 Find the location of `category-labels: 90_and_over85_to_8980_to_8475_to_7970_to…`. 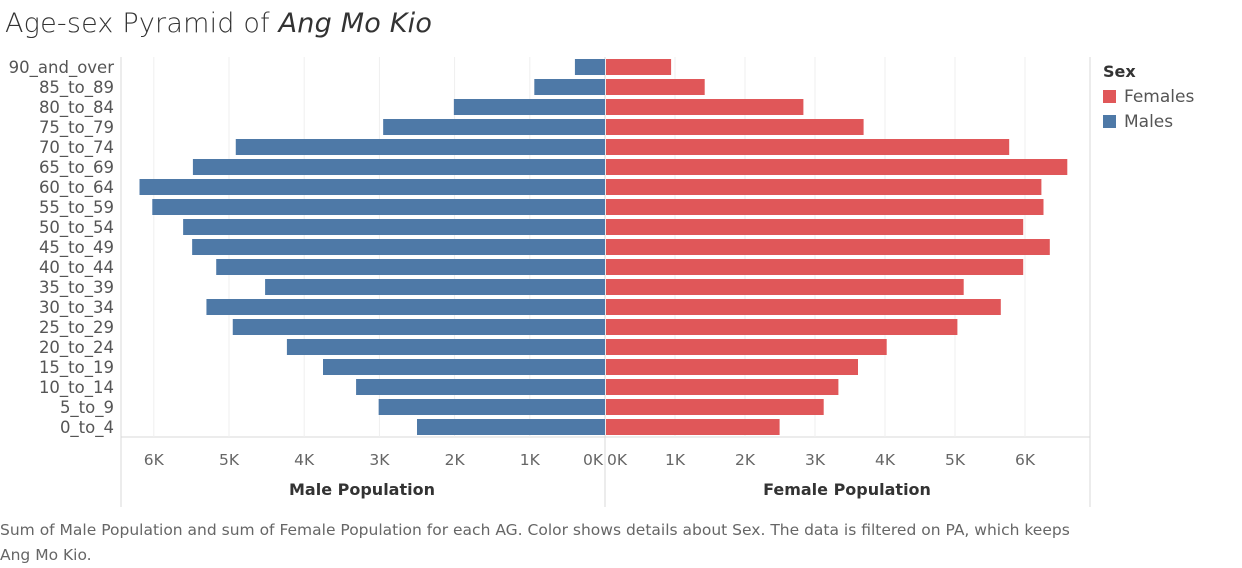

category-labels: 90_and_over85_to_8980_to_8475_to_7970_to… is located at coordinates (62, 248).